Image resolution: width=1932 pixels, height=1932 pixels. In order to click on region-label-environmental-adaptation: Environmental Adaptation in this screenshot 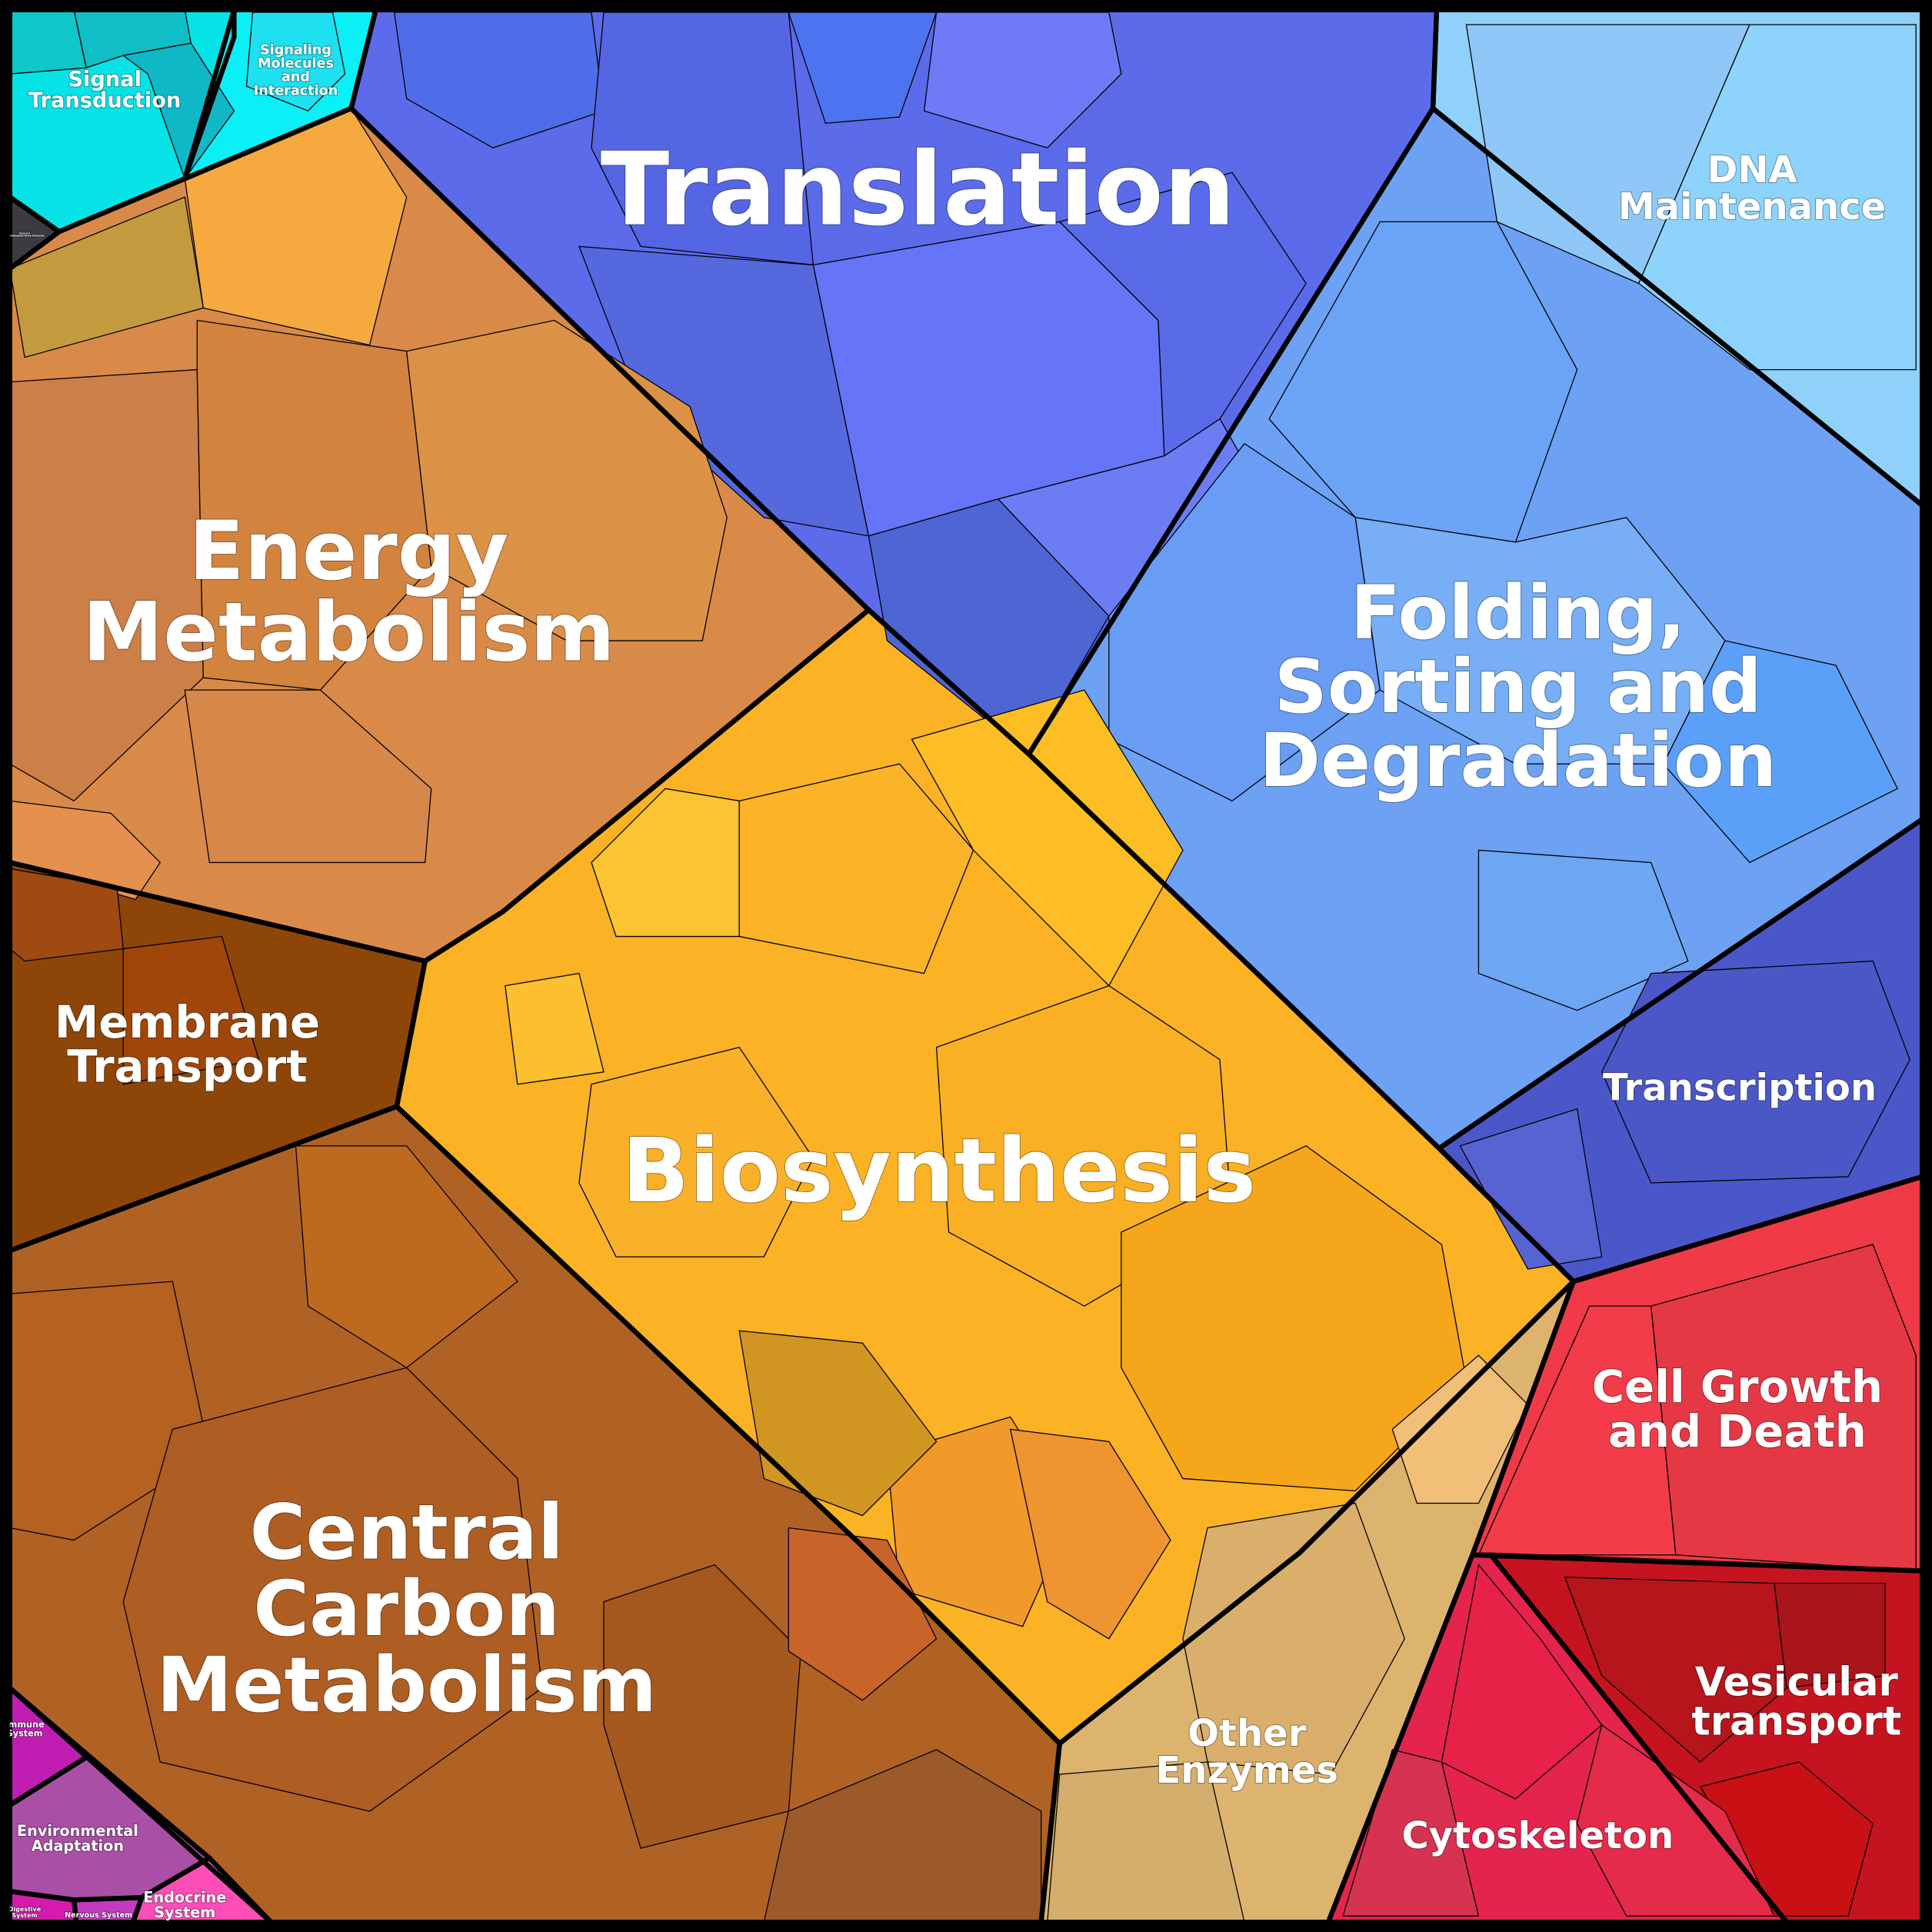, I will do `click(77, 1838)`.